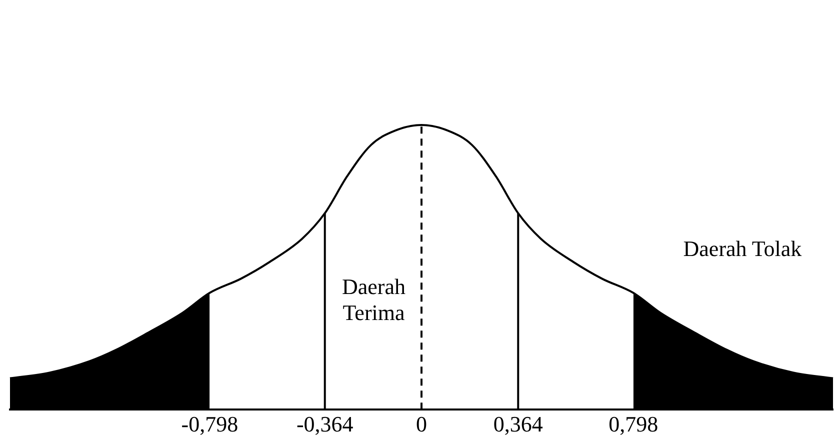 This screenshot has height=446, width=835. Describe the element at coordinates (421, 424) in the screenshot. I see `x-tick-label: 0` at that location.